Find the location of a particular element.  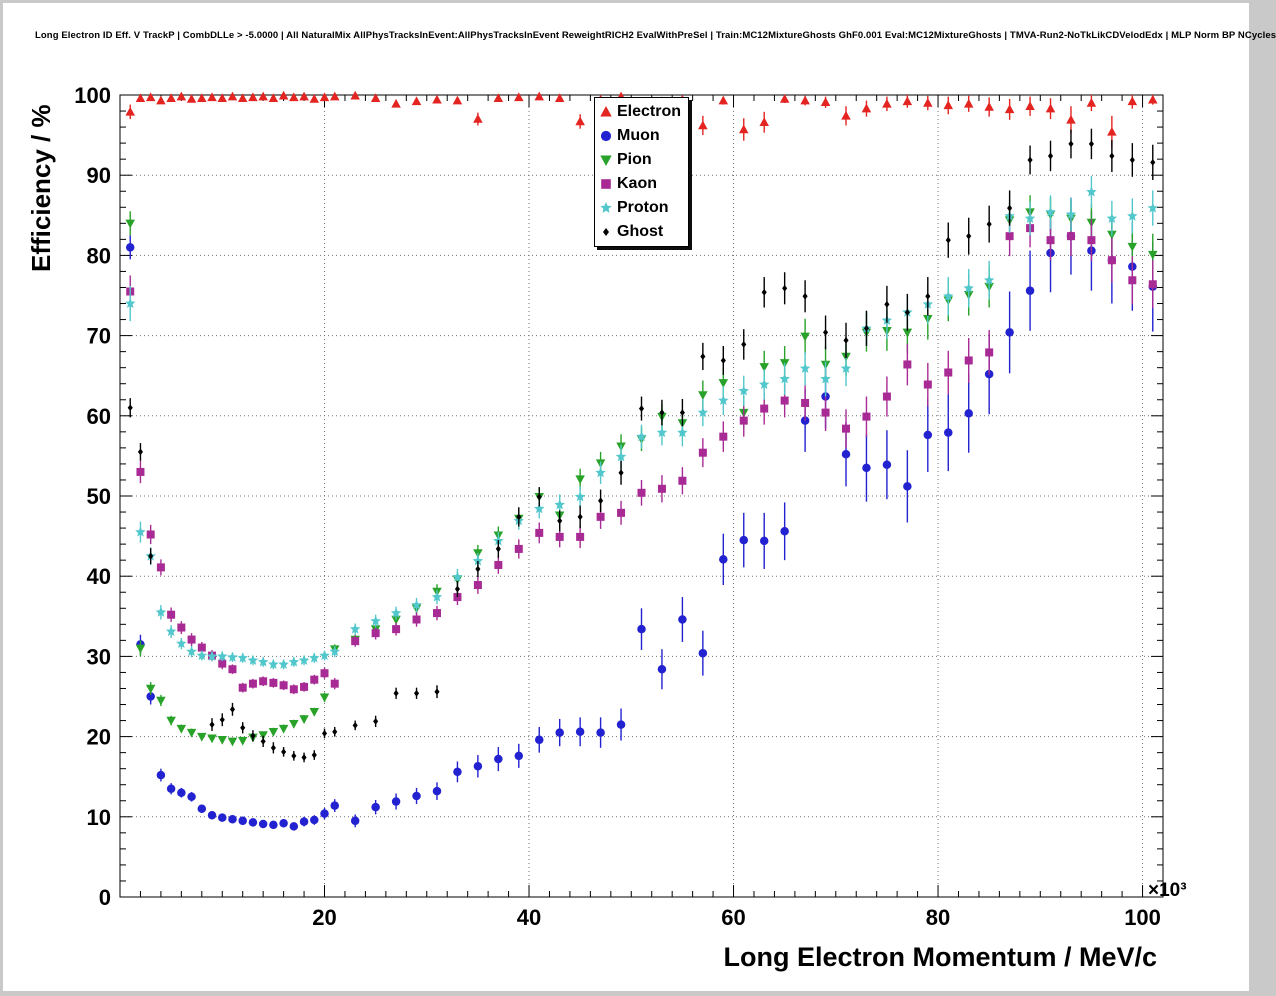

legend-marker-muon-icon is located at coordinates (606, 136).